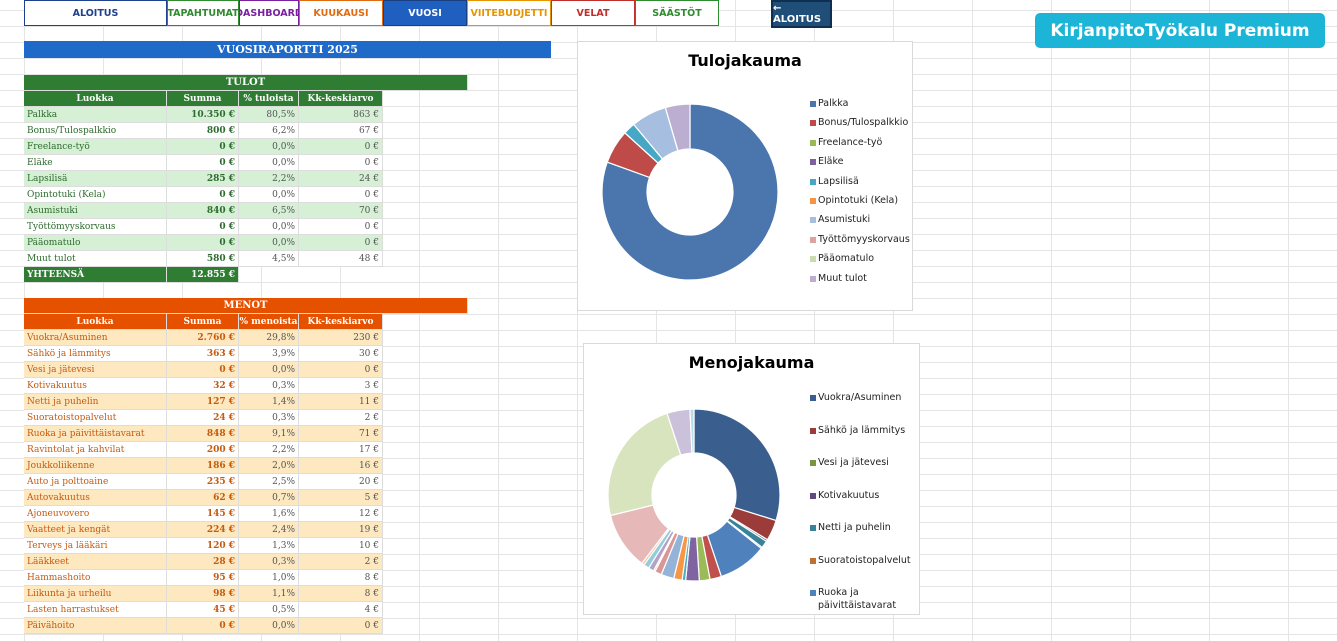 Image resolution: width=1337 pixels, height=641 pixels. What do you see at coordinates (95, 370) in the screenshot?
I see `table-cell: Vesi ja jätevesi` at bounding box center [95, 370].